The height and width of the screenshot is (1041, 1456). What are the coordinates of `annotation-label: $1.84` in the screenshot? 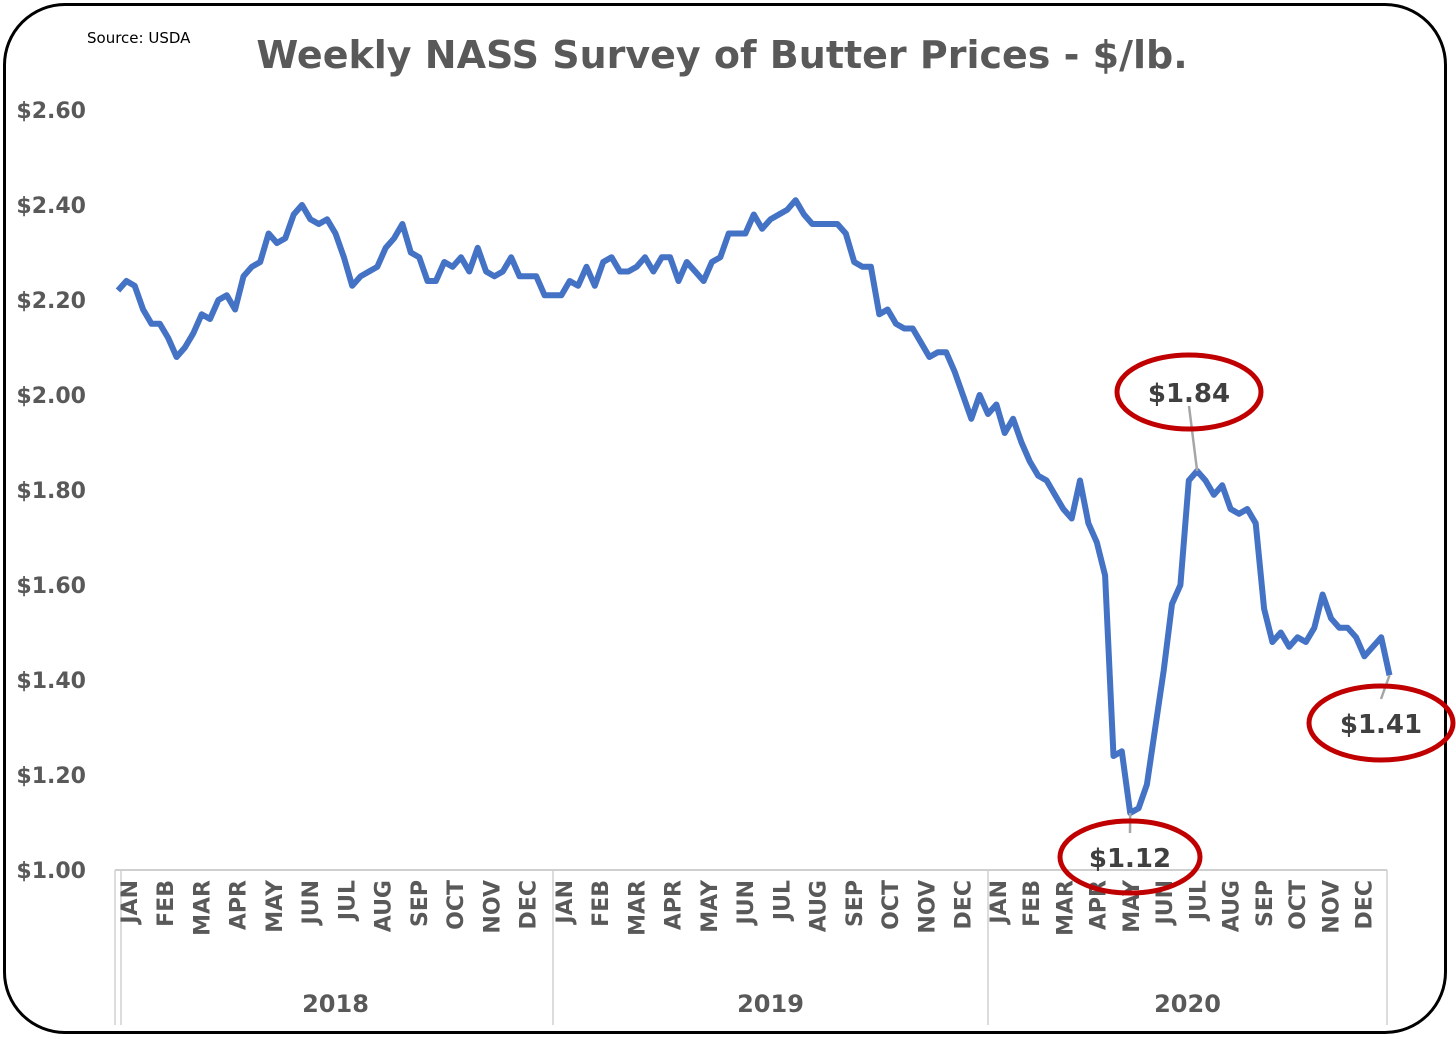 It's located at (1189, 394).